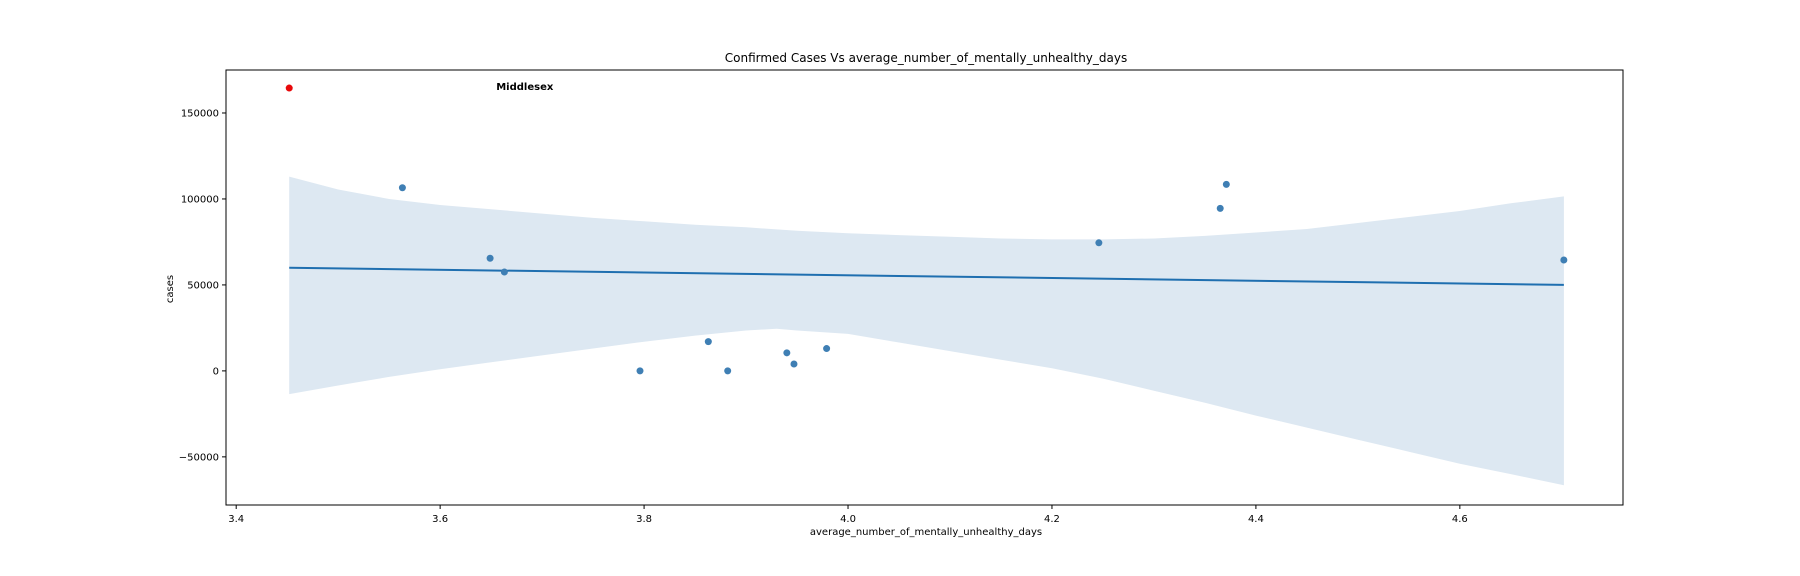 The height and width of the screenshot is (576, 1800). Describe the element at coordinates (644, 519) in the screenshot. I see `x-tick-label: 3.8` at that location.